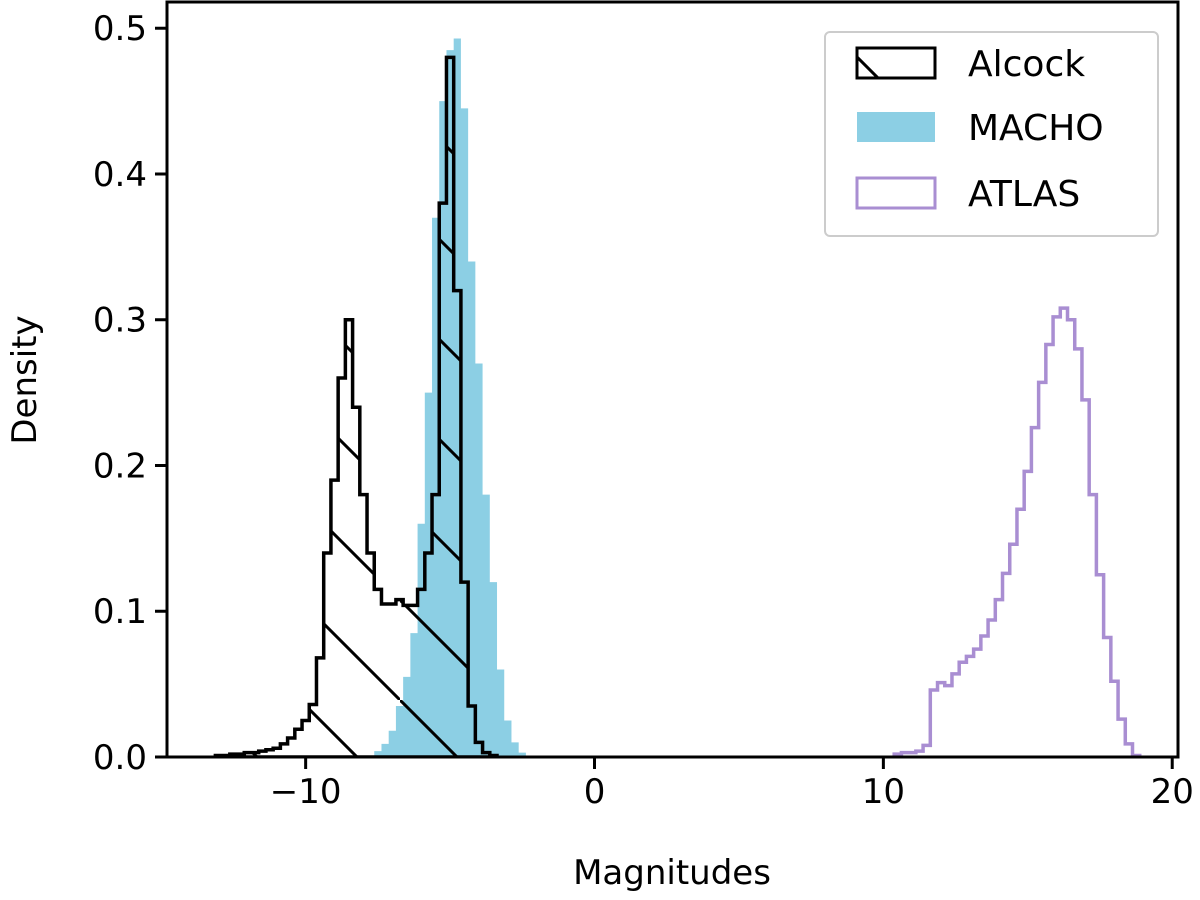  I want to click on legend-item-alcock: Alcock, so click(970, 64).